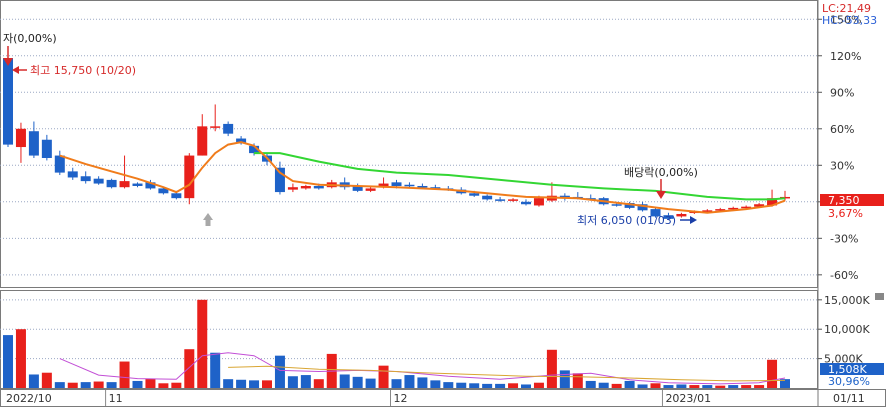 The width and height of the screenshot is (886, 407). Describe the element at coordinates (208, 219) in the screenshot. I see `up-arrow-icon` at that location.